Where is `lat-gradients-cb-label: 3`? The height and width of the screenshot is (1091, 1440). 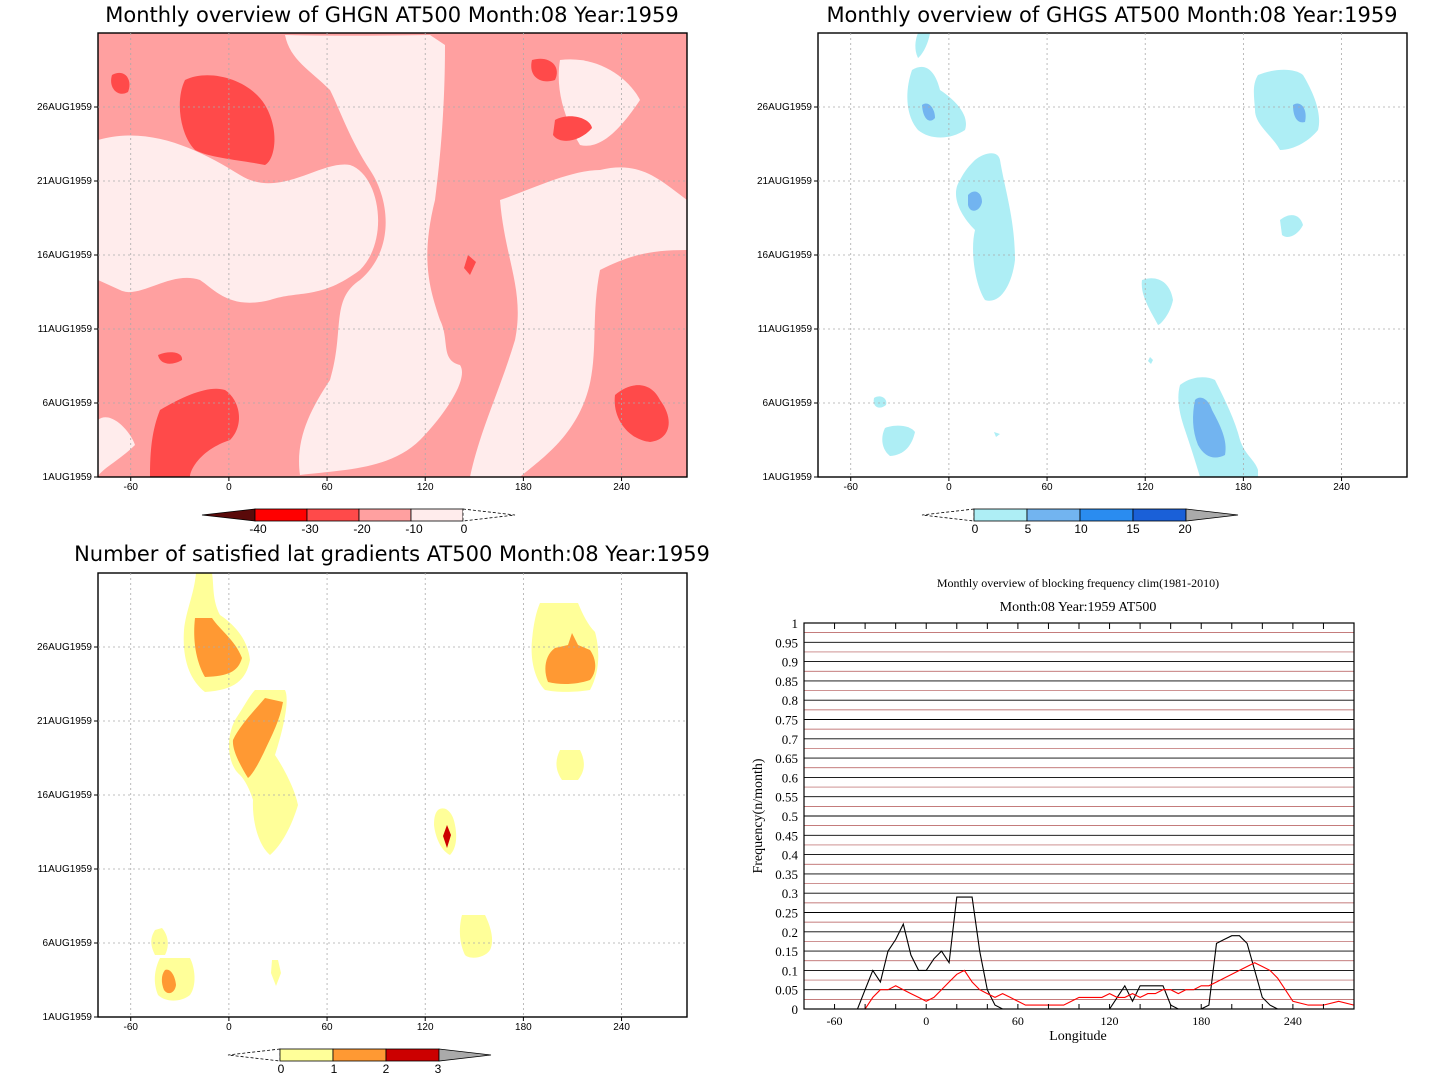
lat-gradients-cb-label: 3 is located at coordinates (438, 1069).